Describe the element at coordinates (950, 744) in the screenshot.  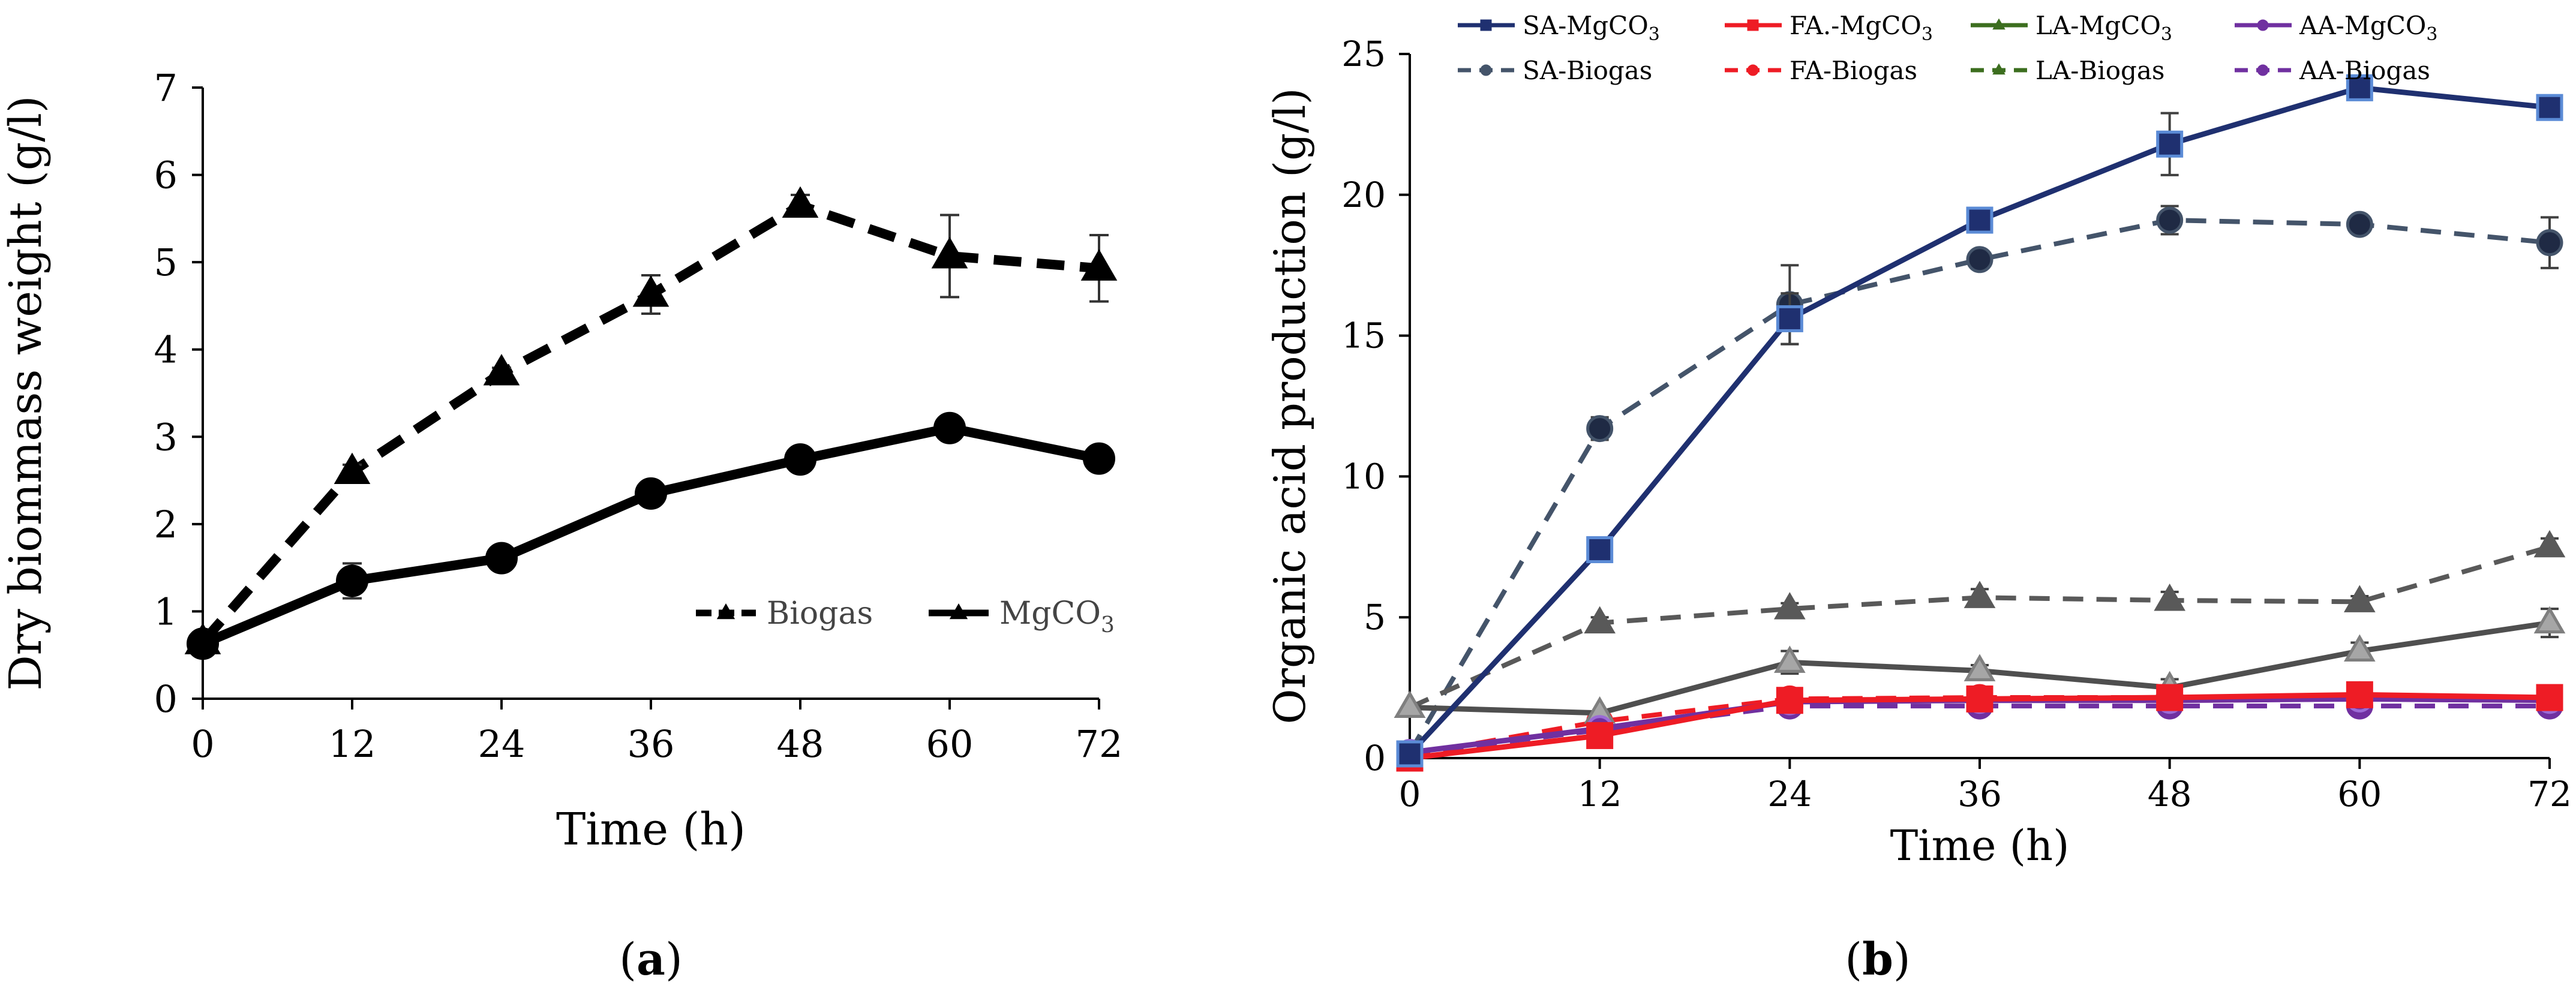
I see `a-x-tick-label: 60` at that location.